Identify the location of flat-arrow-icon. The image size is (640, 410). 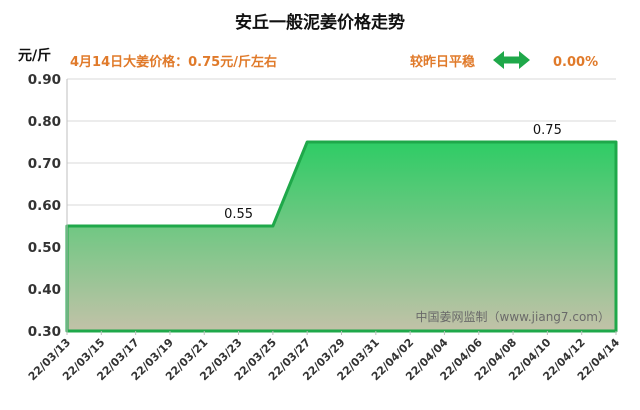
(511, 60).